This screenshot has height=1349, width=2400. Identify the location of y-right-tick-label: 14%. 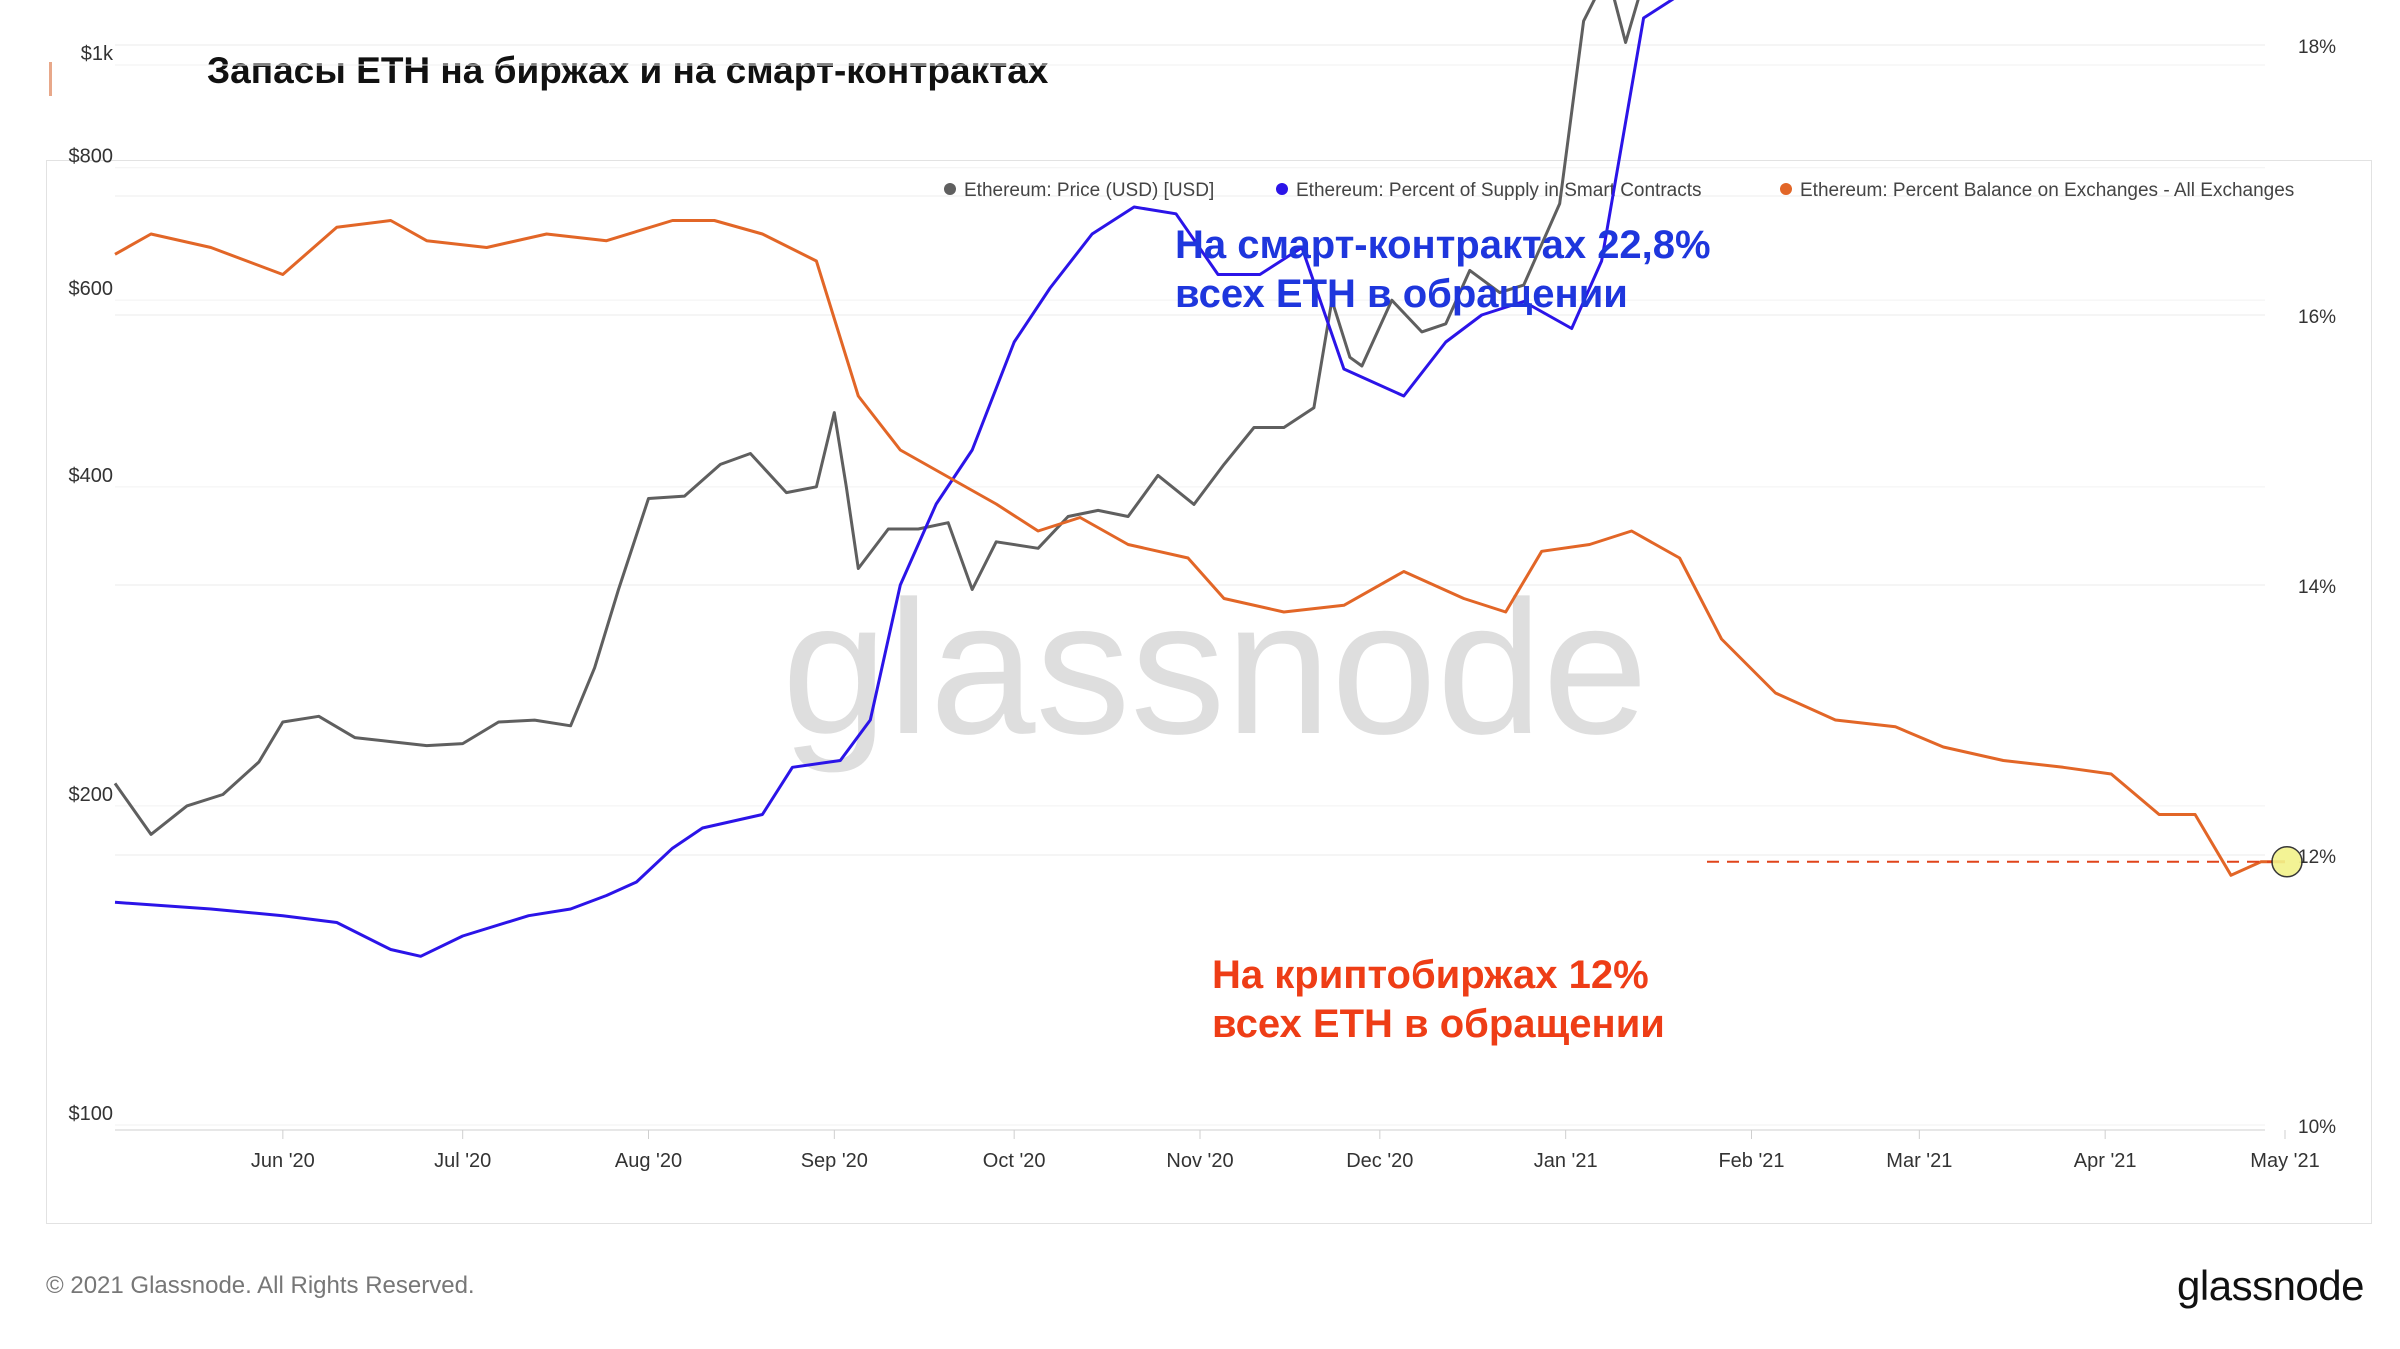
(2317, 587).